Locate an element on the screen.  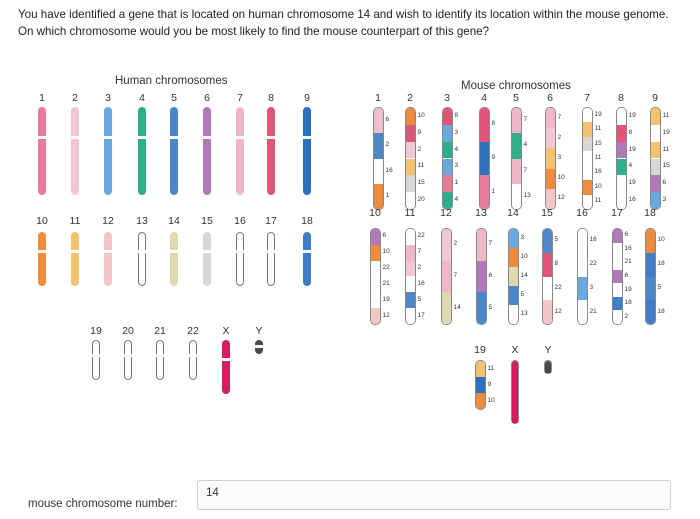
segment-label: 9 is located at coordinates (489, 384).